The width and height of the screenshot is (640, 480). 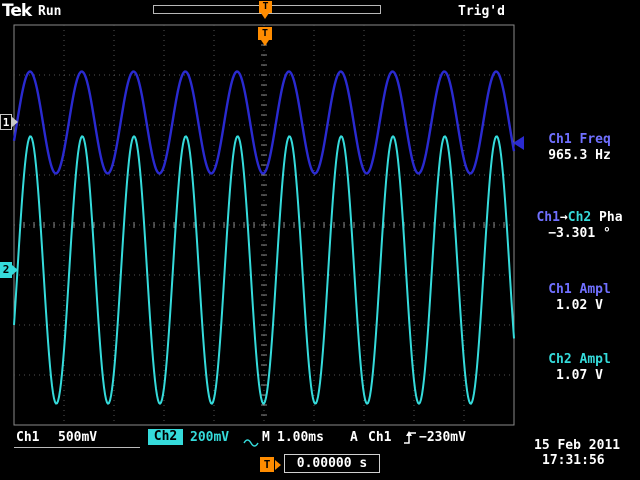 What do you see at coordinates (267, 464) in the screenshot?
I see `horizontal-position-marker: T` at bounding box center [267, 464].